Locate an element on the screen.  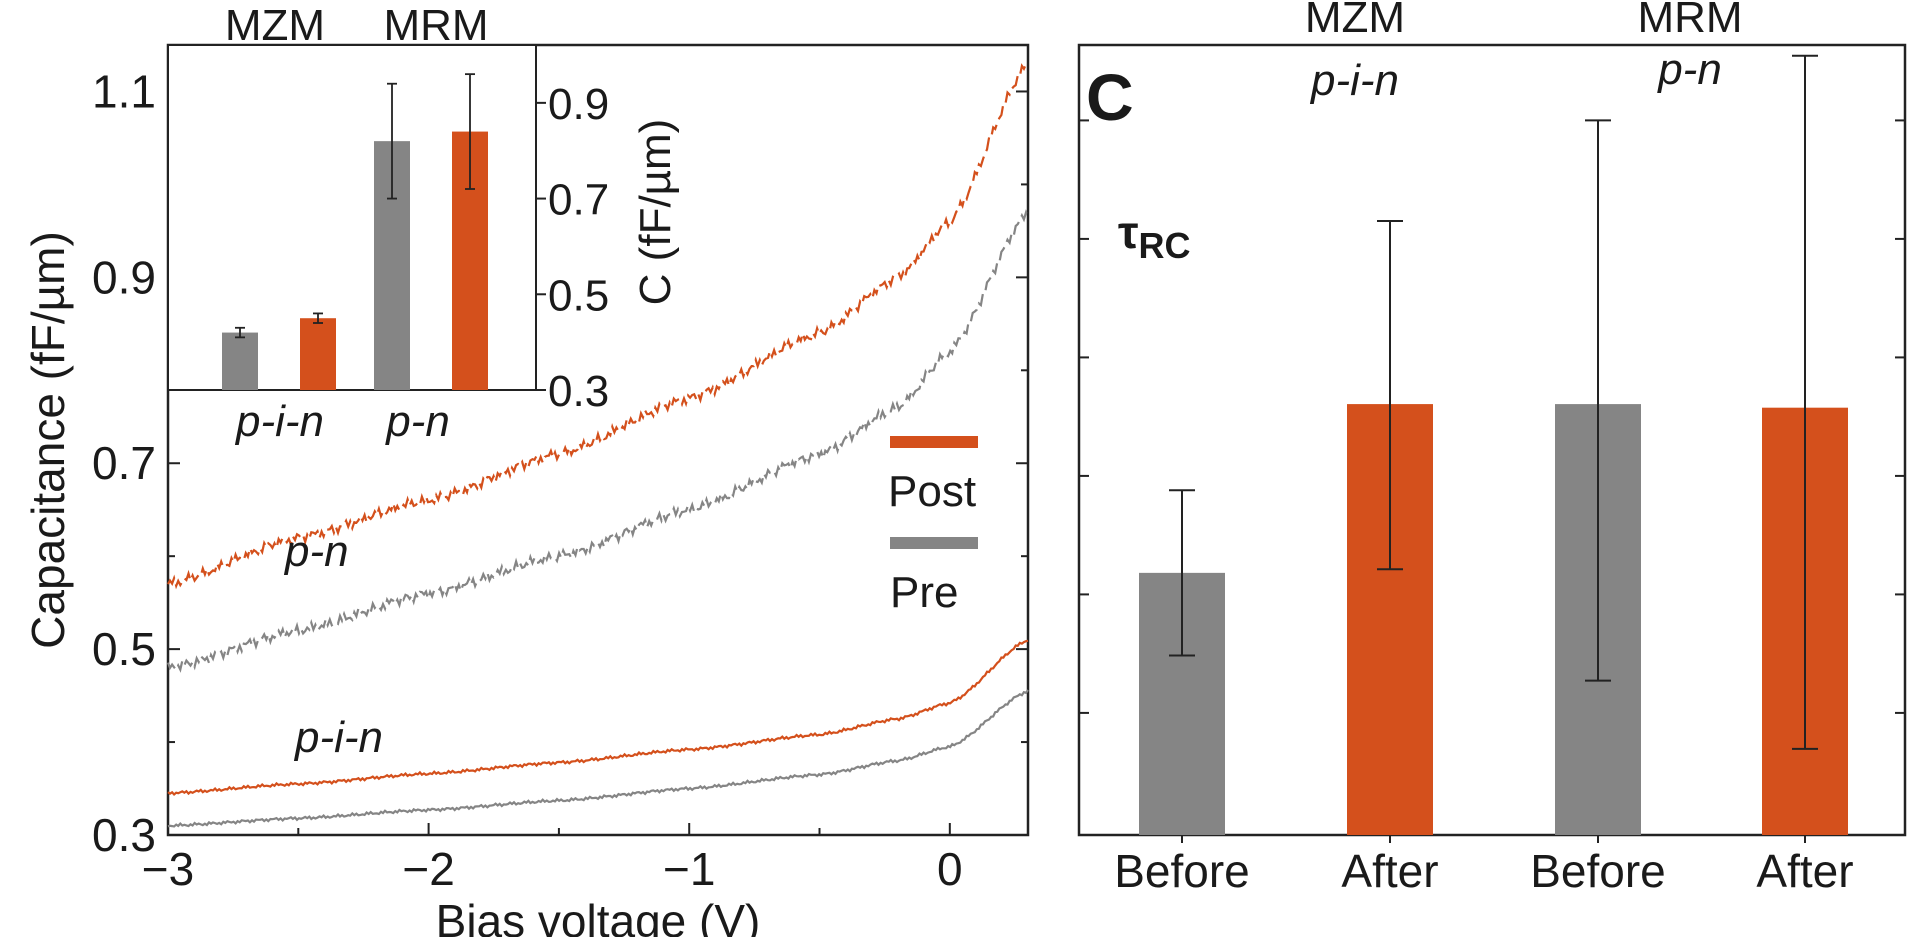
inset-bars is located at coordinates (355, 232).